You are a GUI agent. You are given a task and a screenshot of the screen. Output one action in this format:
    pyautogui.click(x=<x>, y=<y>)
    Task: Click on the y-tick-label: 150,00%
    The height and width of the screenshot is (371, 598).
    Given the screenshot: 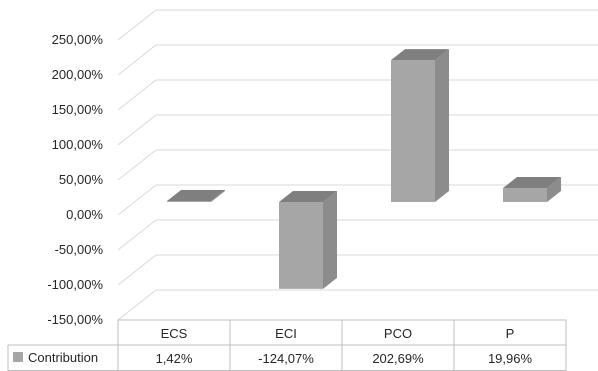 What is the action you would take?
    pyautogui.click(x=78, y=109)
    